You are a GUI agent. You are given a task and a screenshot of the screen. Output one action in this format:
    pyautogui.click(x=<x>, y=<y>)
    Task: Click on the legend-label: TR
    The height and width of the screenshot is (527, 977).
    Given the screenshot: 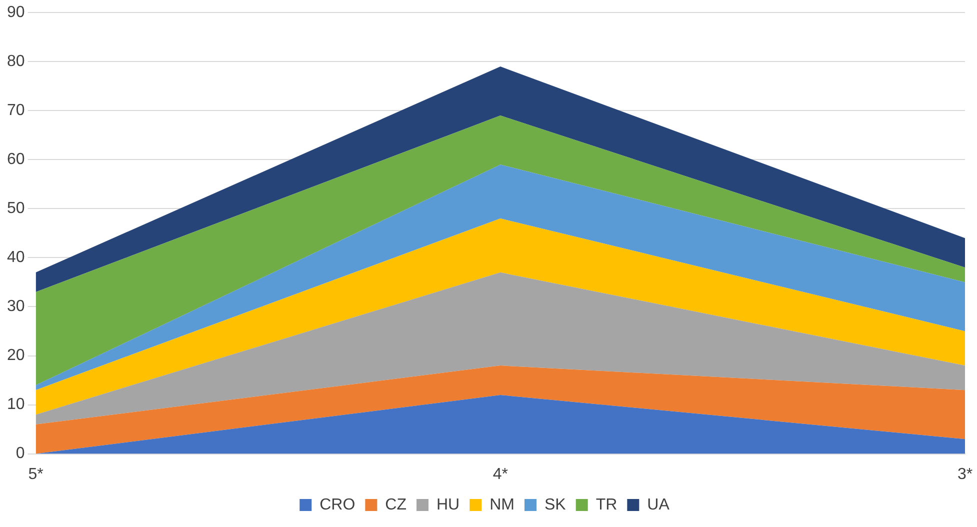 What is the action you would take?
    pyautogui.click(x=607, y=505)
    